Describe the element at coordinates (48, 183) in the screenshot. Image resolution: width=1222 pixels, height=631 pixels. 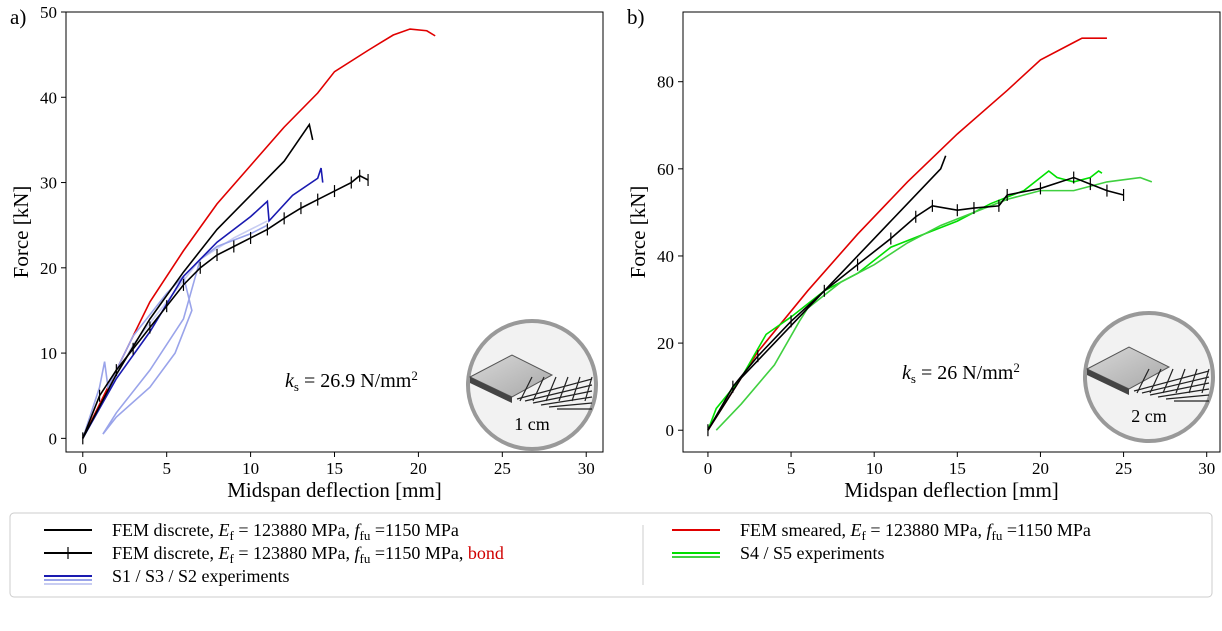
I see `y-tick-label: 30` at that location.